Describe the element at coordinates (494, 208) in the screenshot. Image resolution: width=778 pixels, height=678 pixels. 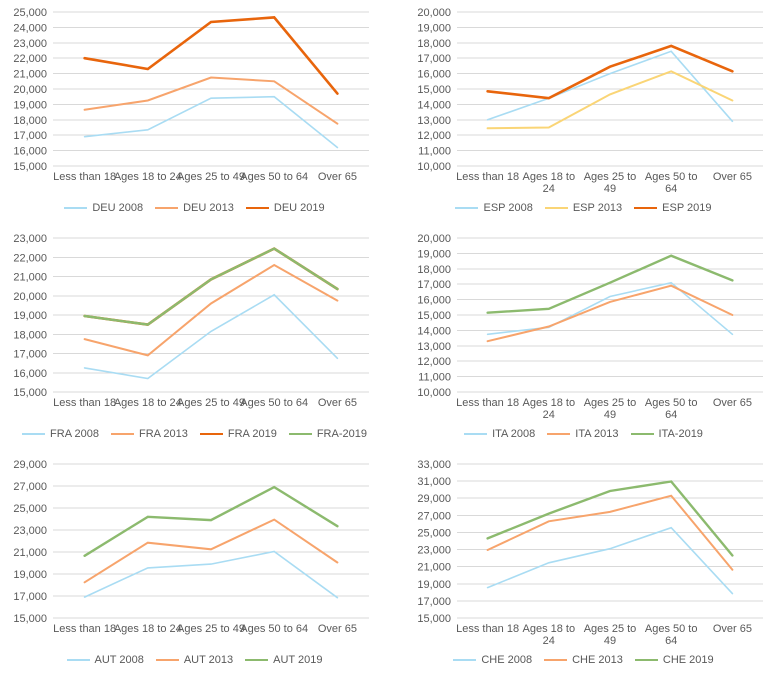
I see `legend-item-esp-2008: ESP 2008` at that location.